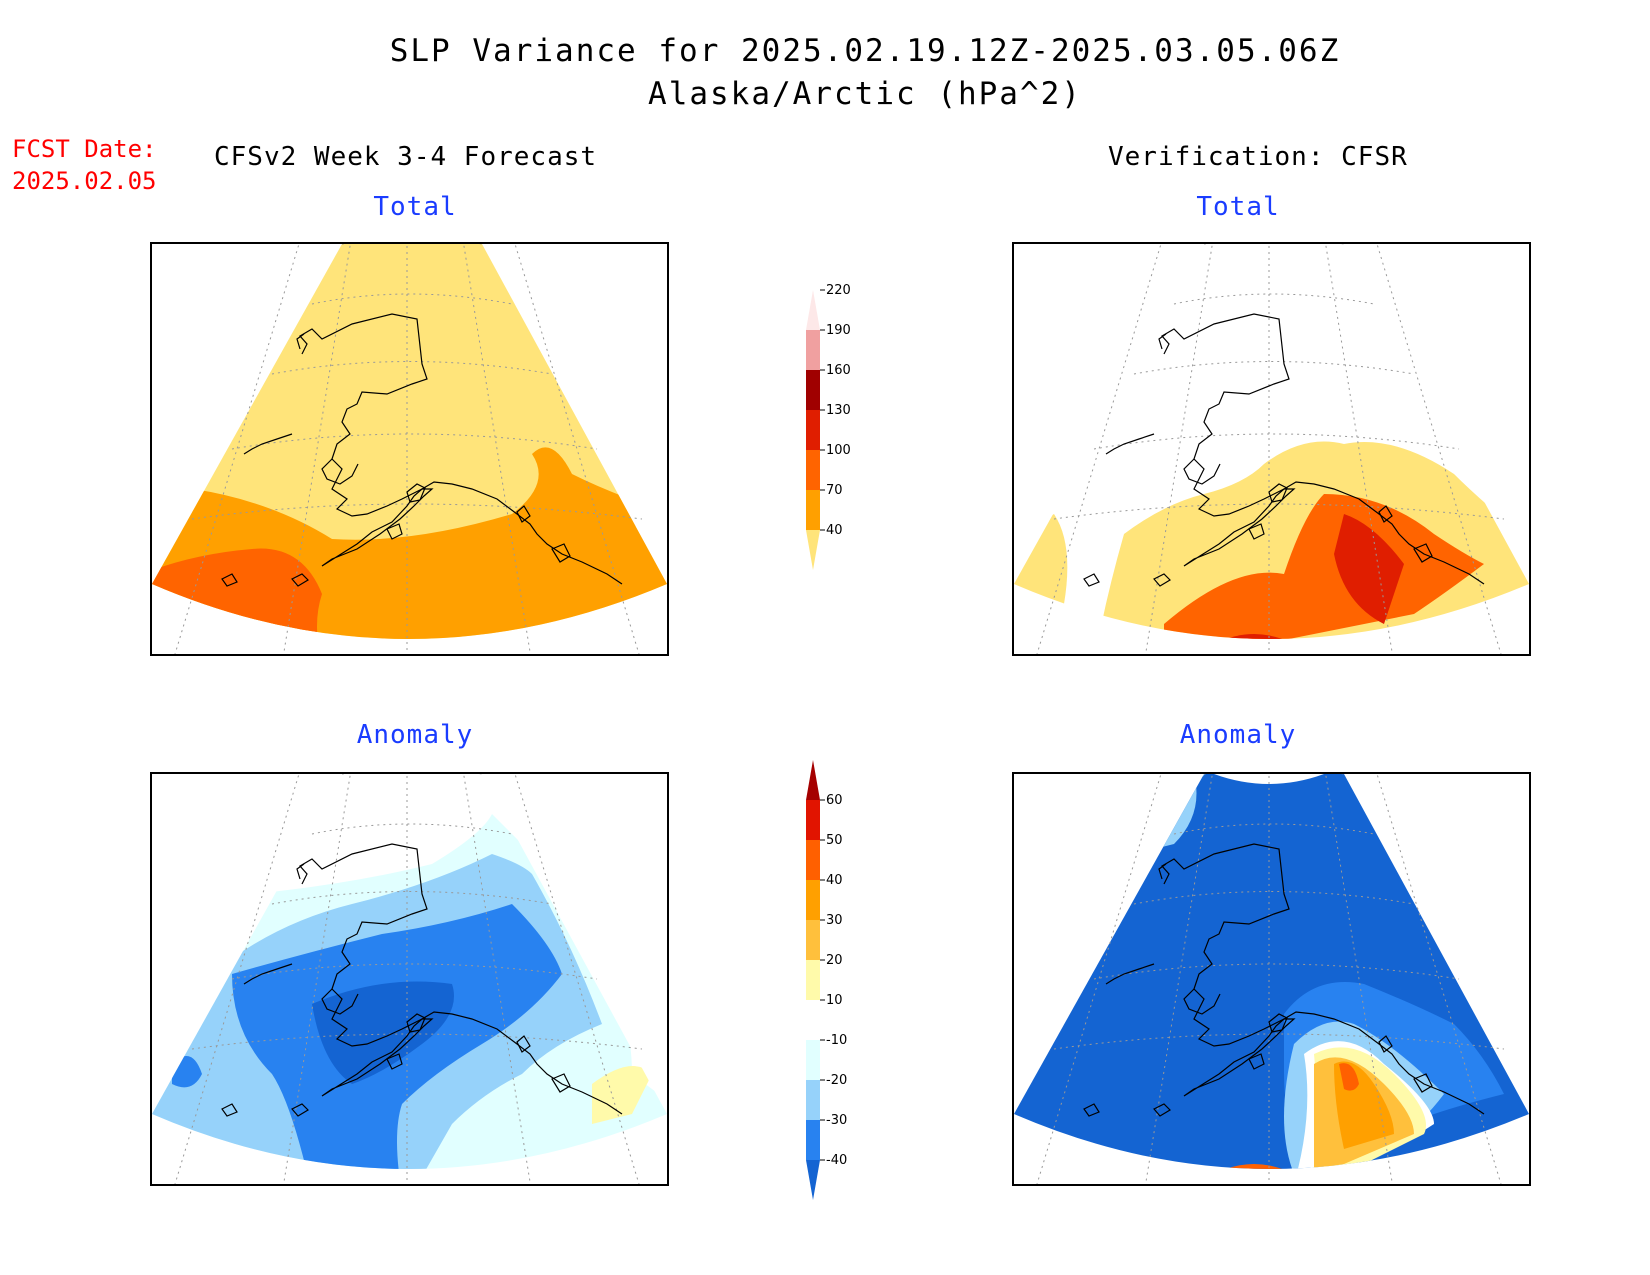 Image resolution: width=1650 pixels, height=1275 pixels. I want to click on anomaly-colorbar-label: -20, so click(836, 1080).